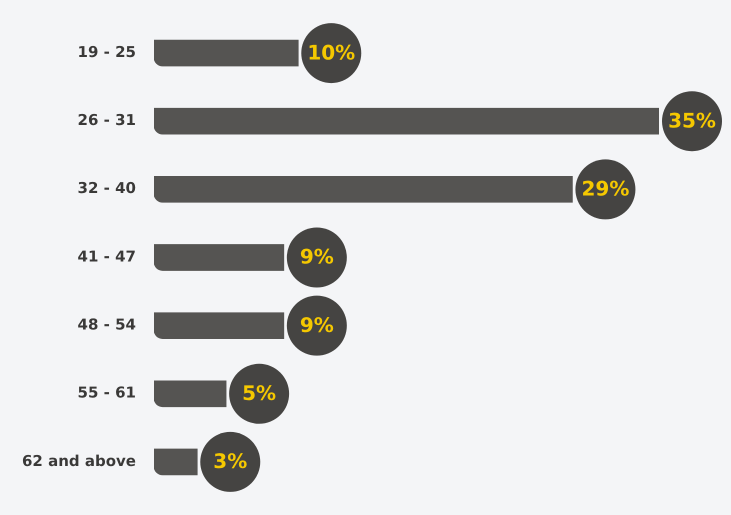  I want to click on y-tick-label: 55 - 61, so click(107, 393).